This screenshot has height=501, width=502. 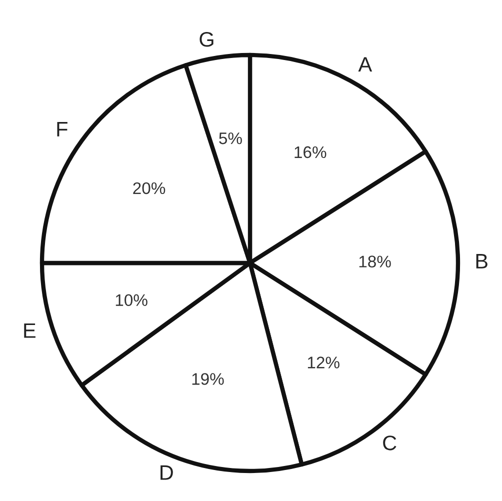 What do you see at coordinates (230, 138) in the screenshot?
I see `data-label: 5%` at bounding box center [230, 138].